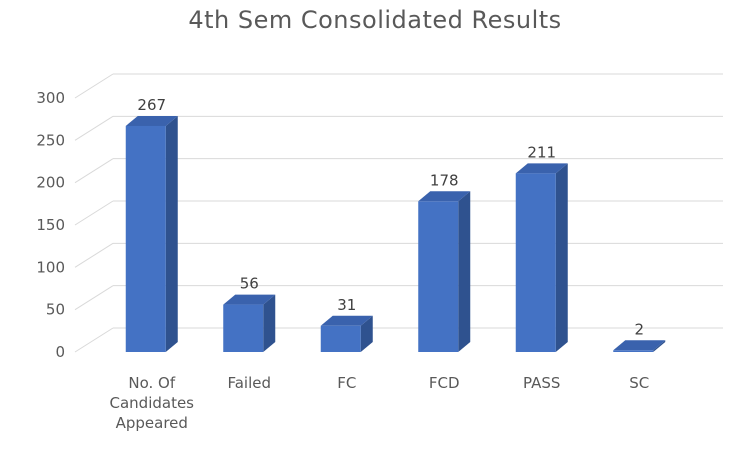  I want to click on x-tick-label: PASS, so click(541, 383).